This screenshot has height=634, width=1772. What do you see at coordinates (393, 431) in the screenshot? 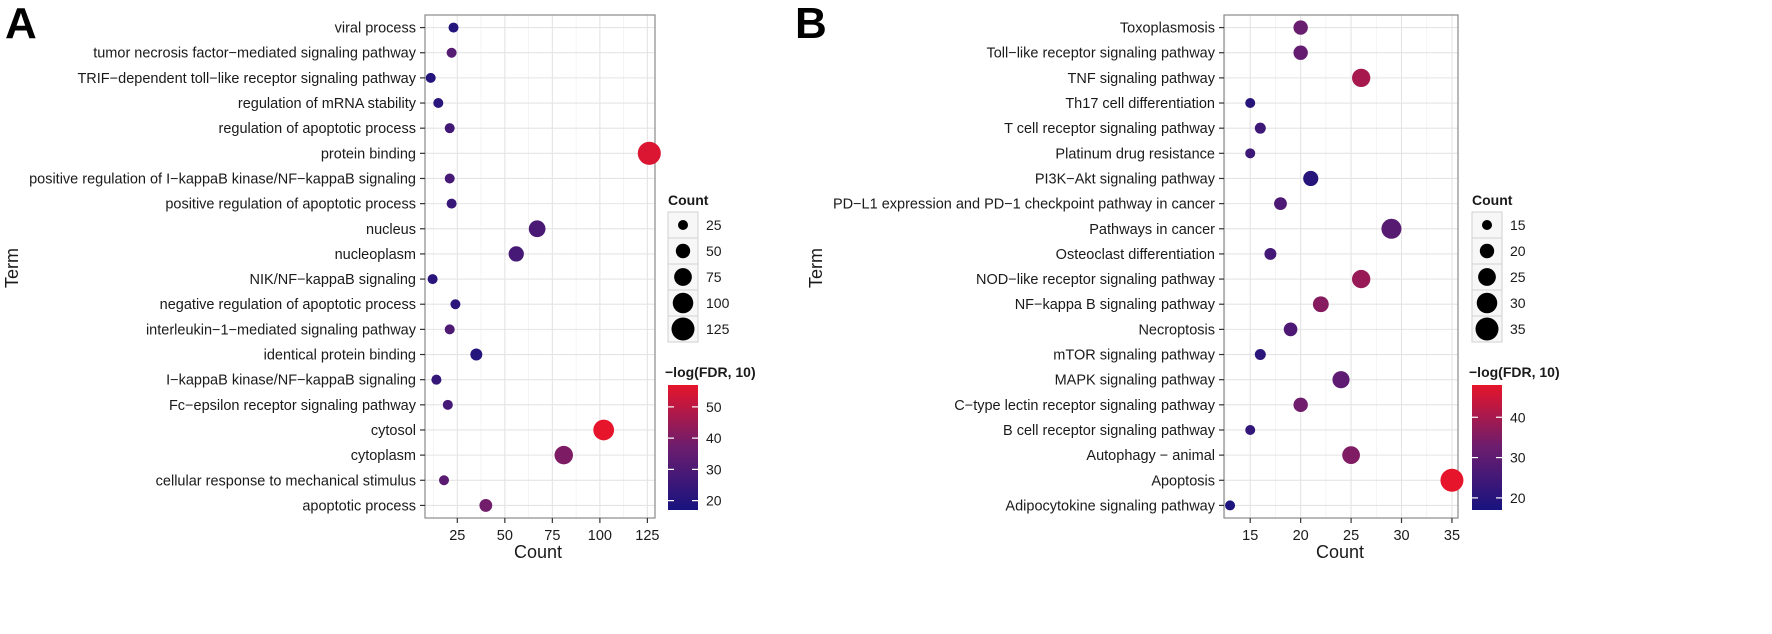
I see `term-label: cytosol` at bounding box center [393, 431].